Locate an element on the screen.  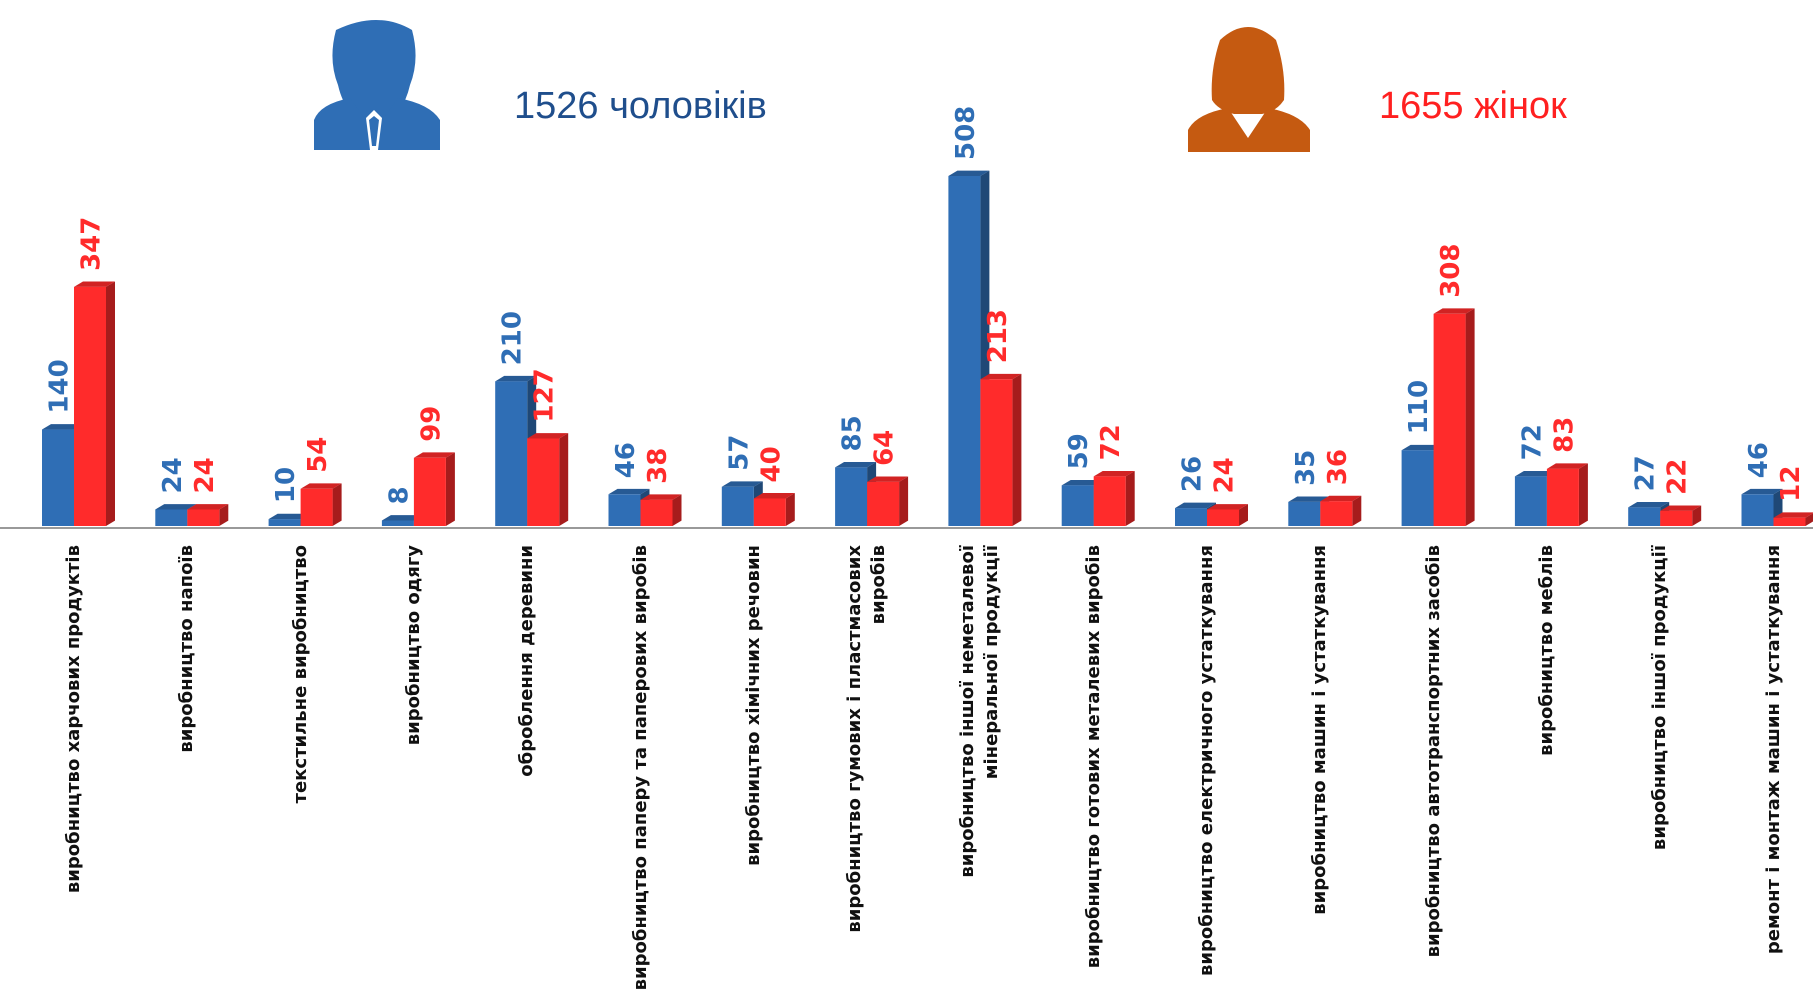
value-label: 210 is located at coordinates (513, 338).